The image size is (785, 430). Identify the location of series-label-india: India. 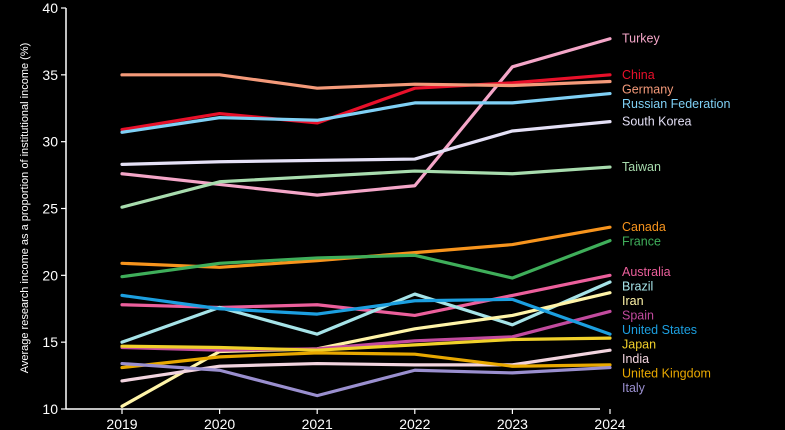
(635, 359).